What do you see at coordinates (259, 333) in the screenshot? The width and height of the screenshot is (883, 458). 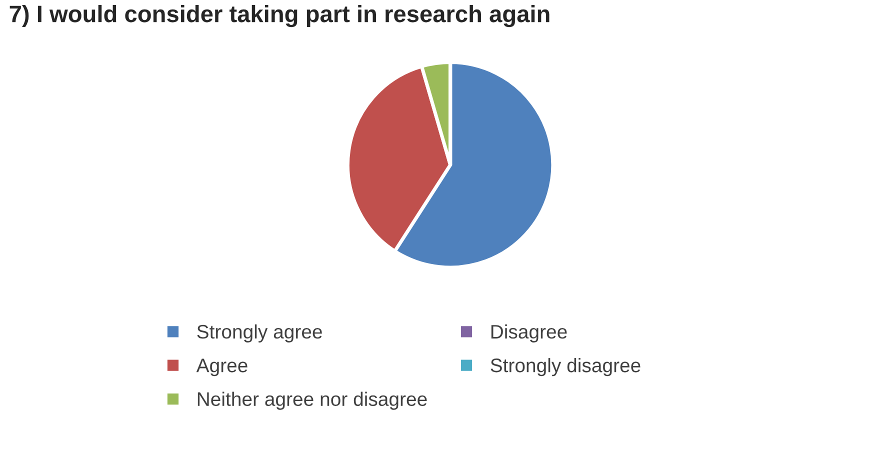 I see `legend-label: Strongly agree` at bounding box center [259, 333].